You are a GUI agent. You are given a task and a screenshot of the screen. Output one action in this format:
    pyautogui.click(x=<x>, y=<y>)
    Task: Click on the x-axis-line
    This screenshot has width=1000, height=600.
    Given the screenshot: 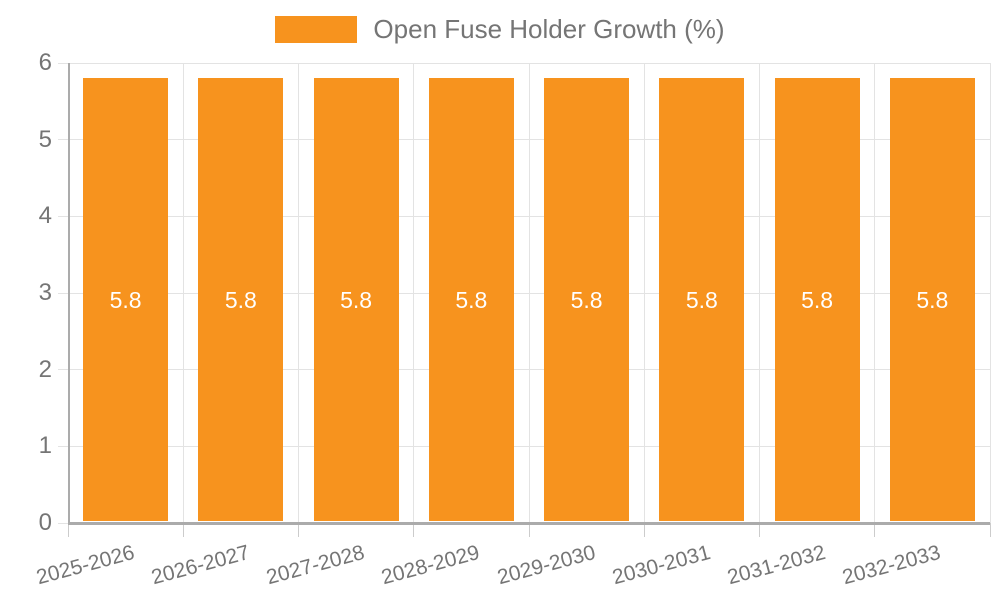 What is the action you would take?
    pyautogui.click(x=529, y=523)
    